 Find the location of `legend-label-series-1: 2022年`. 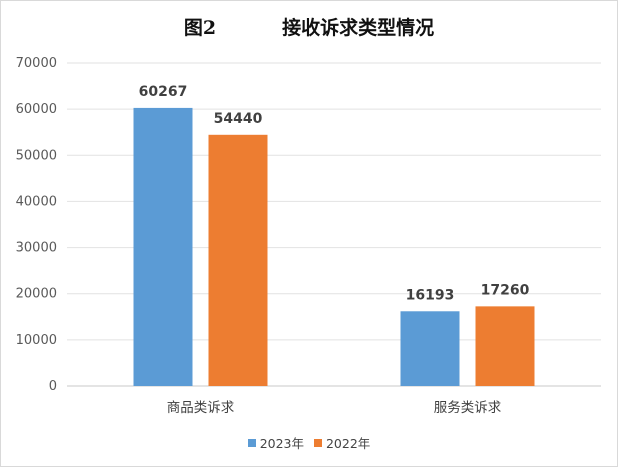

legend-label-series-1: 2022年 is located at coordinates (348, 443).